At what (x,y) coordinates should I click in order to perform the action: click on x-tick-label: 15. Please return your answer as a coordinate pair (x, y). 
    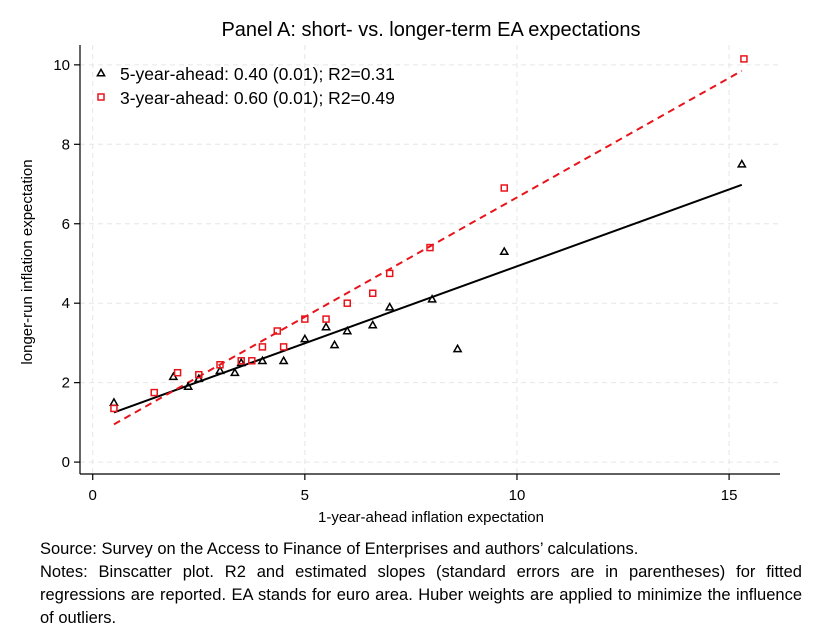
    Looking at the image, I should click on (729, 495).